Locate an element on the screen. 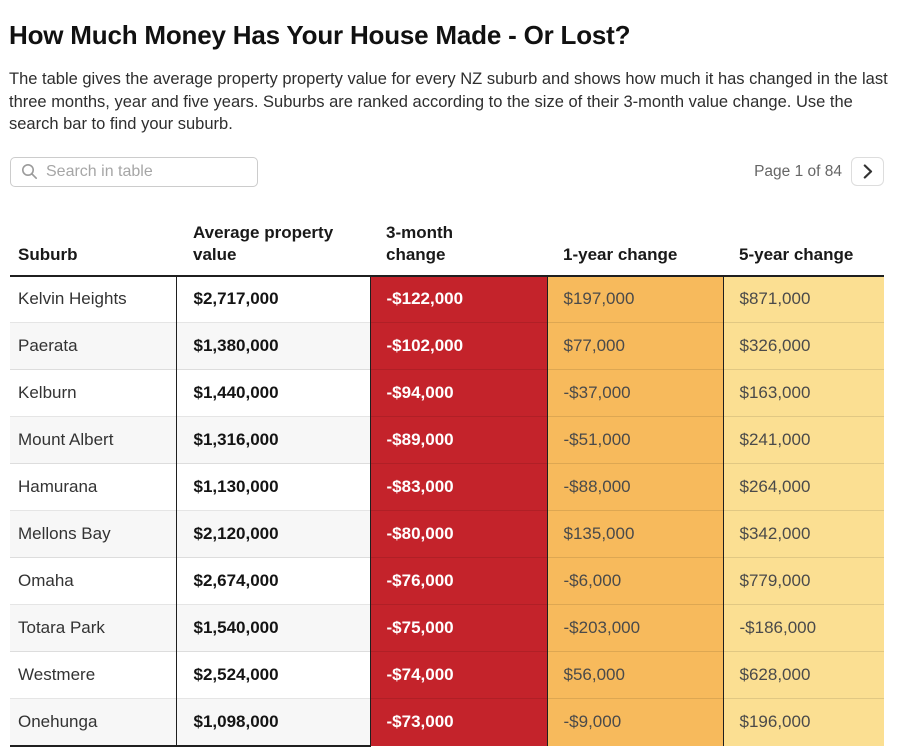 This screenshot has width=908, height=755. change-1y-cell: -$203,000 is located at coordinates (634, 628).